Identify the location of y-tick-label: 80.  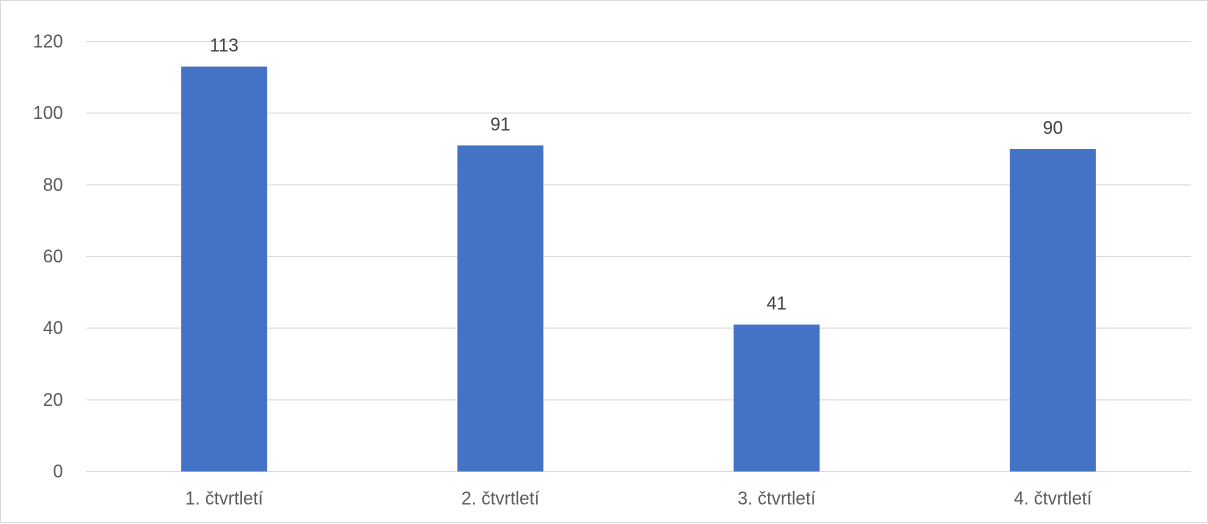
(53, 185).